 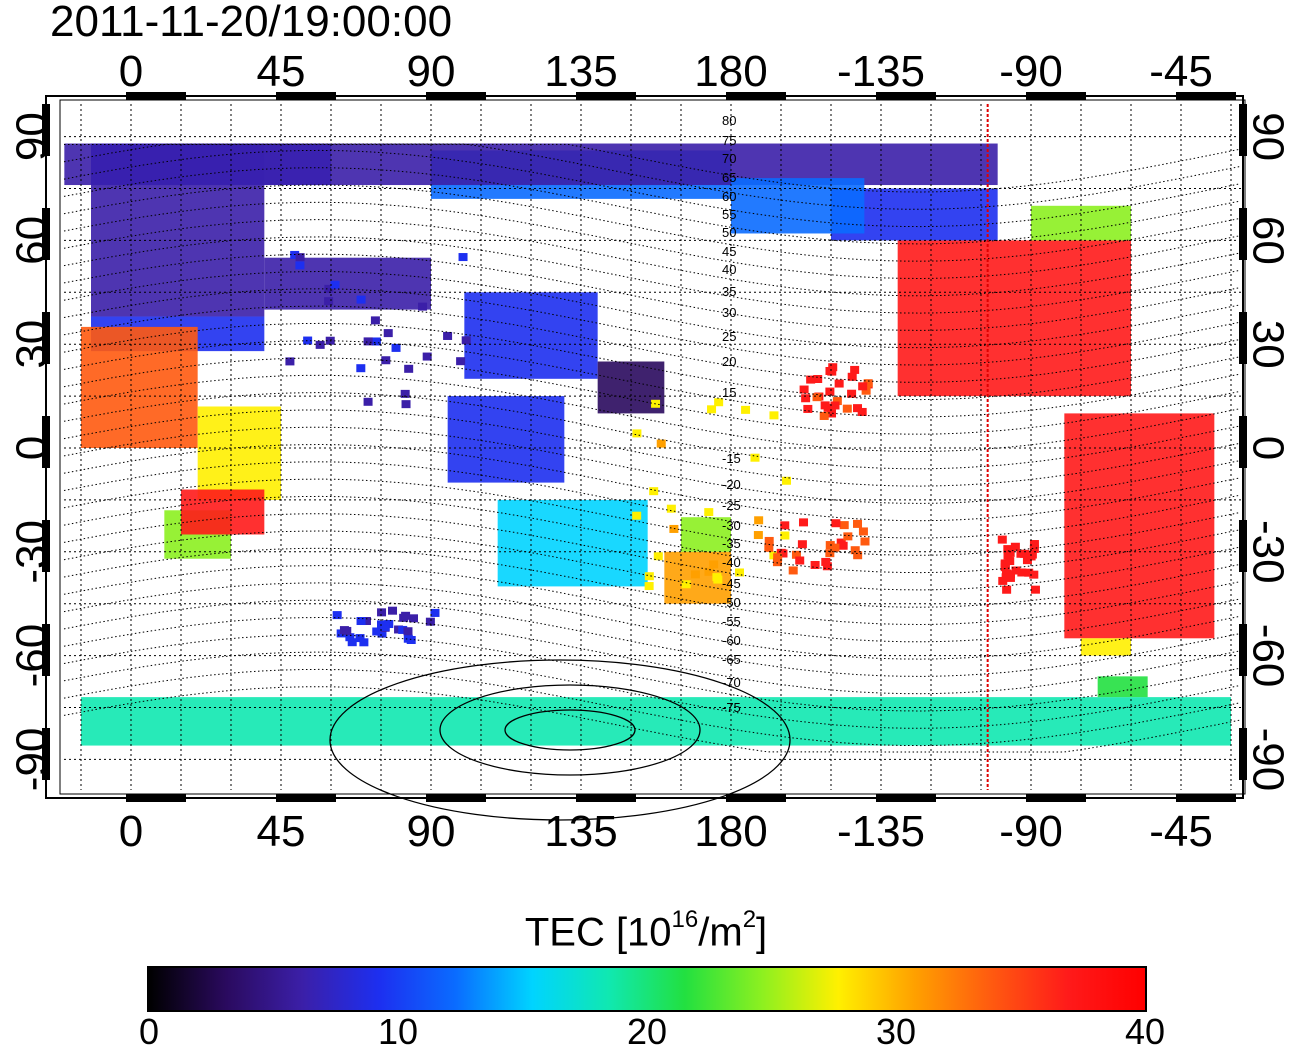 I want to click on colorbar-tick-label: 40, so click(x=1145, y=1031).